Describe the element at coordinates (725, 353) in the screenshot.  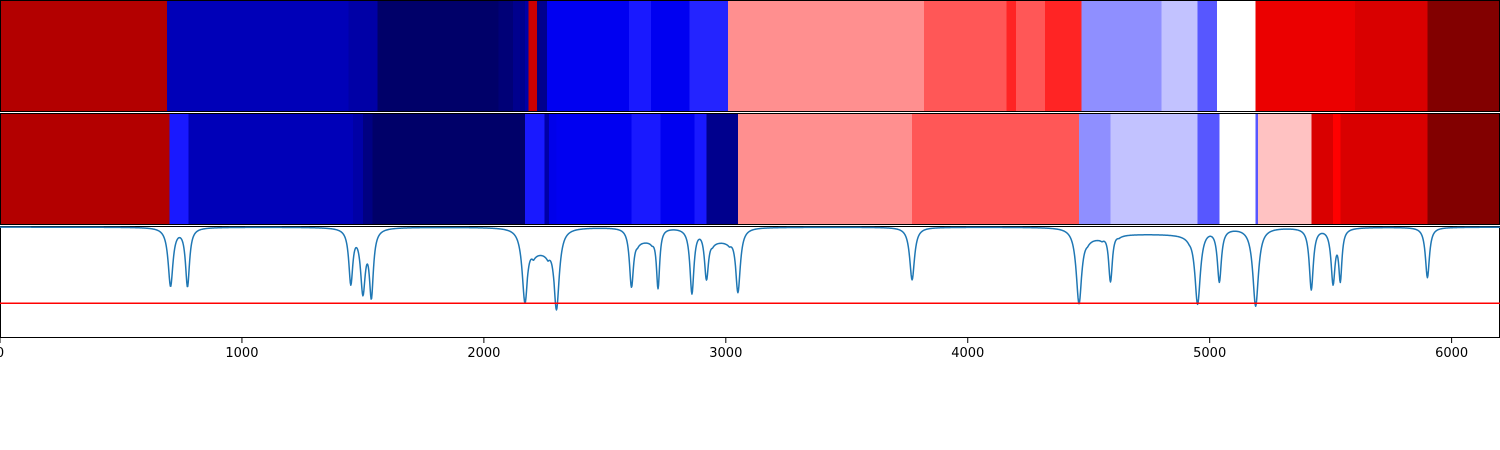
I see `x-tick-label: 3000` at that location.